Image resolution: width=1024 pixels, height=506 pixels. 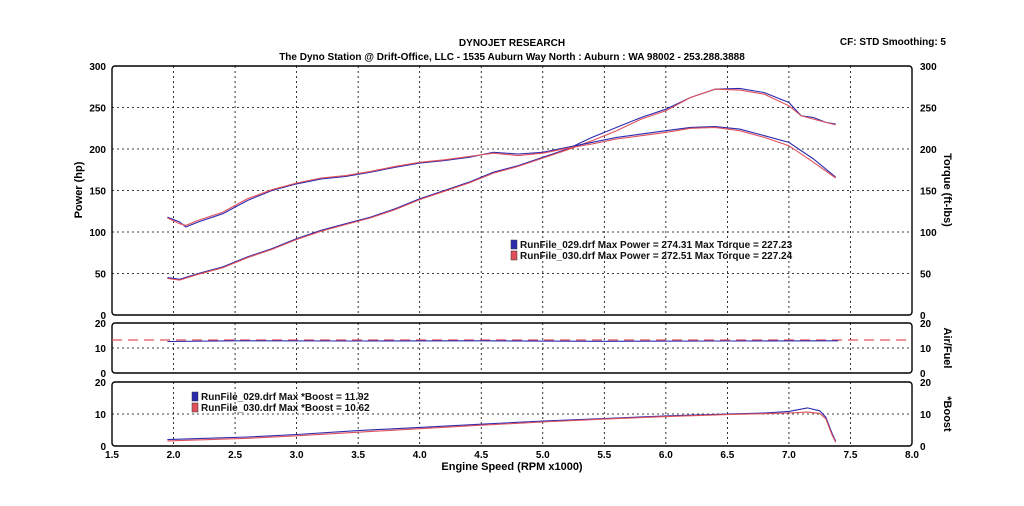 What do you see at coordinates (97, 233) in the screenshot?
I see `y-tick-label: 100` at bounding box center [97, 233].